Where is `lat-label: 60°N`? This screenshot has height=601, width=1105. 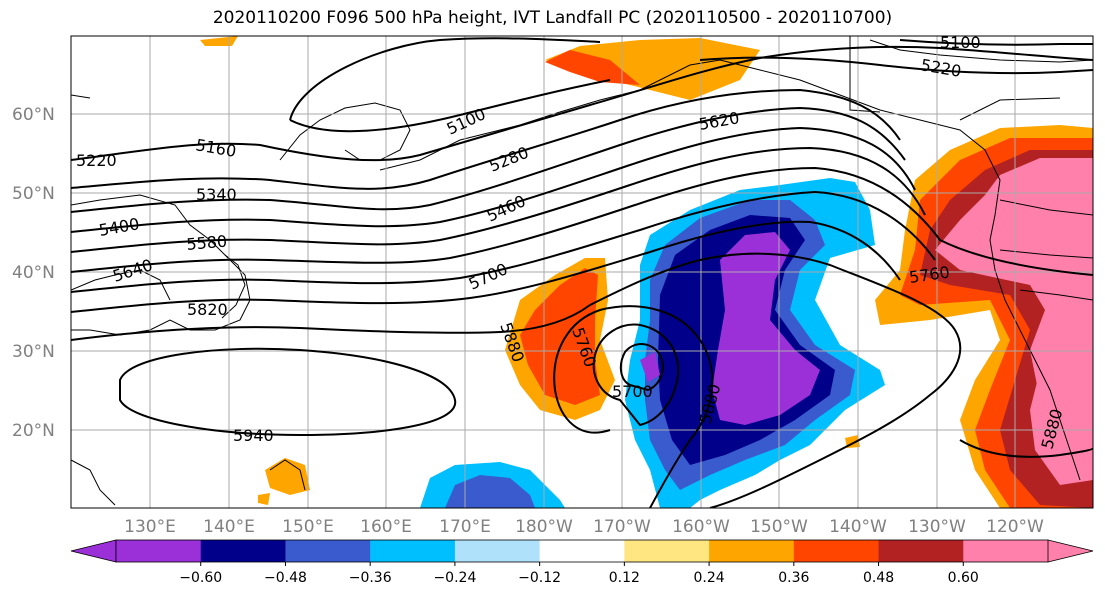 lat-label: 60°N is located at coordinates (33, 115).